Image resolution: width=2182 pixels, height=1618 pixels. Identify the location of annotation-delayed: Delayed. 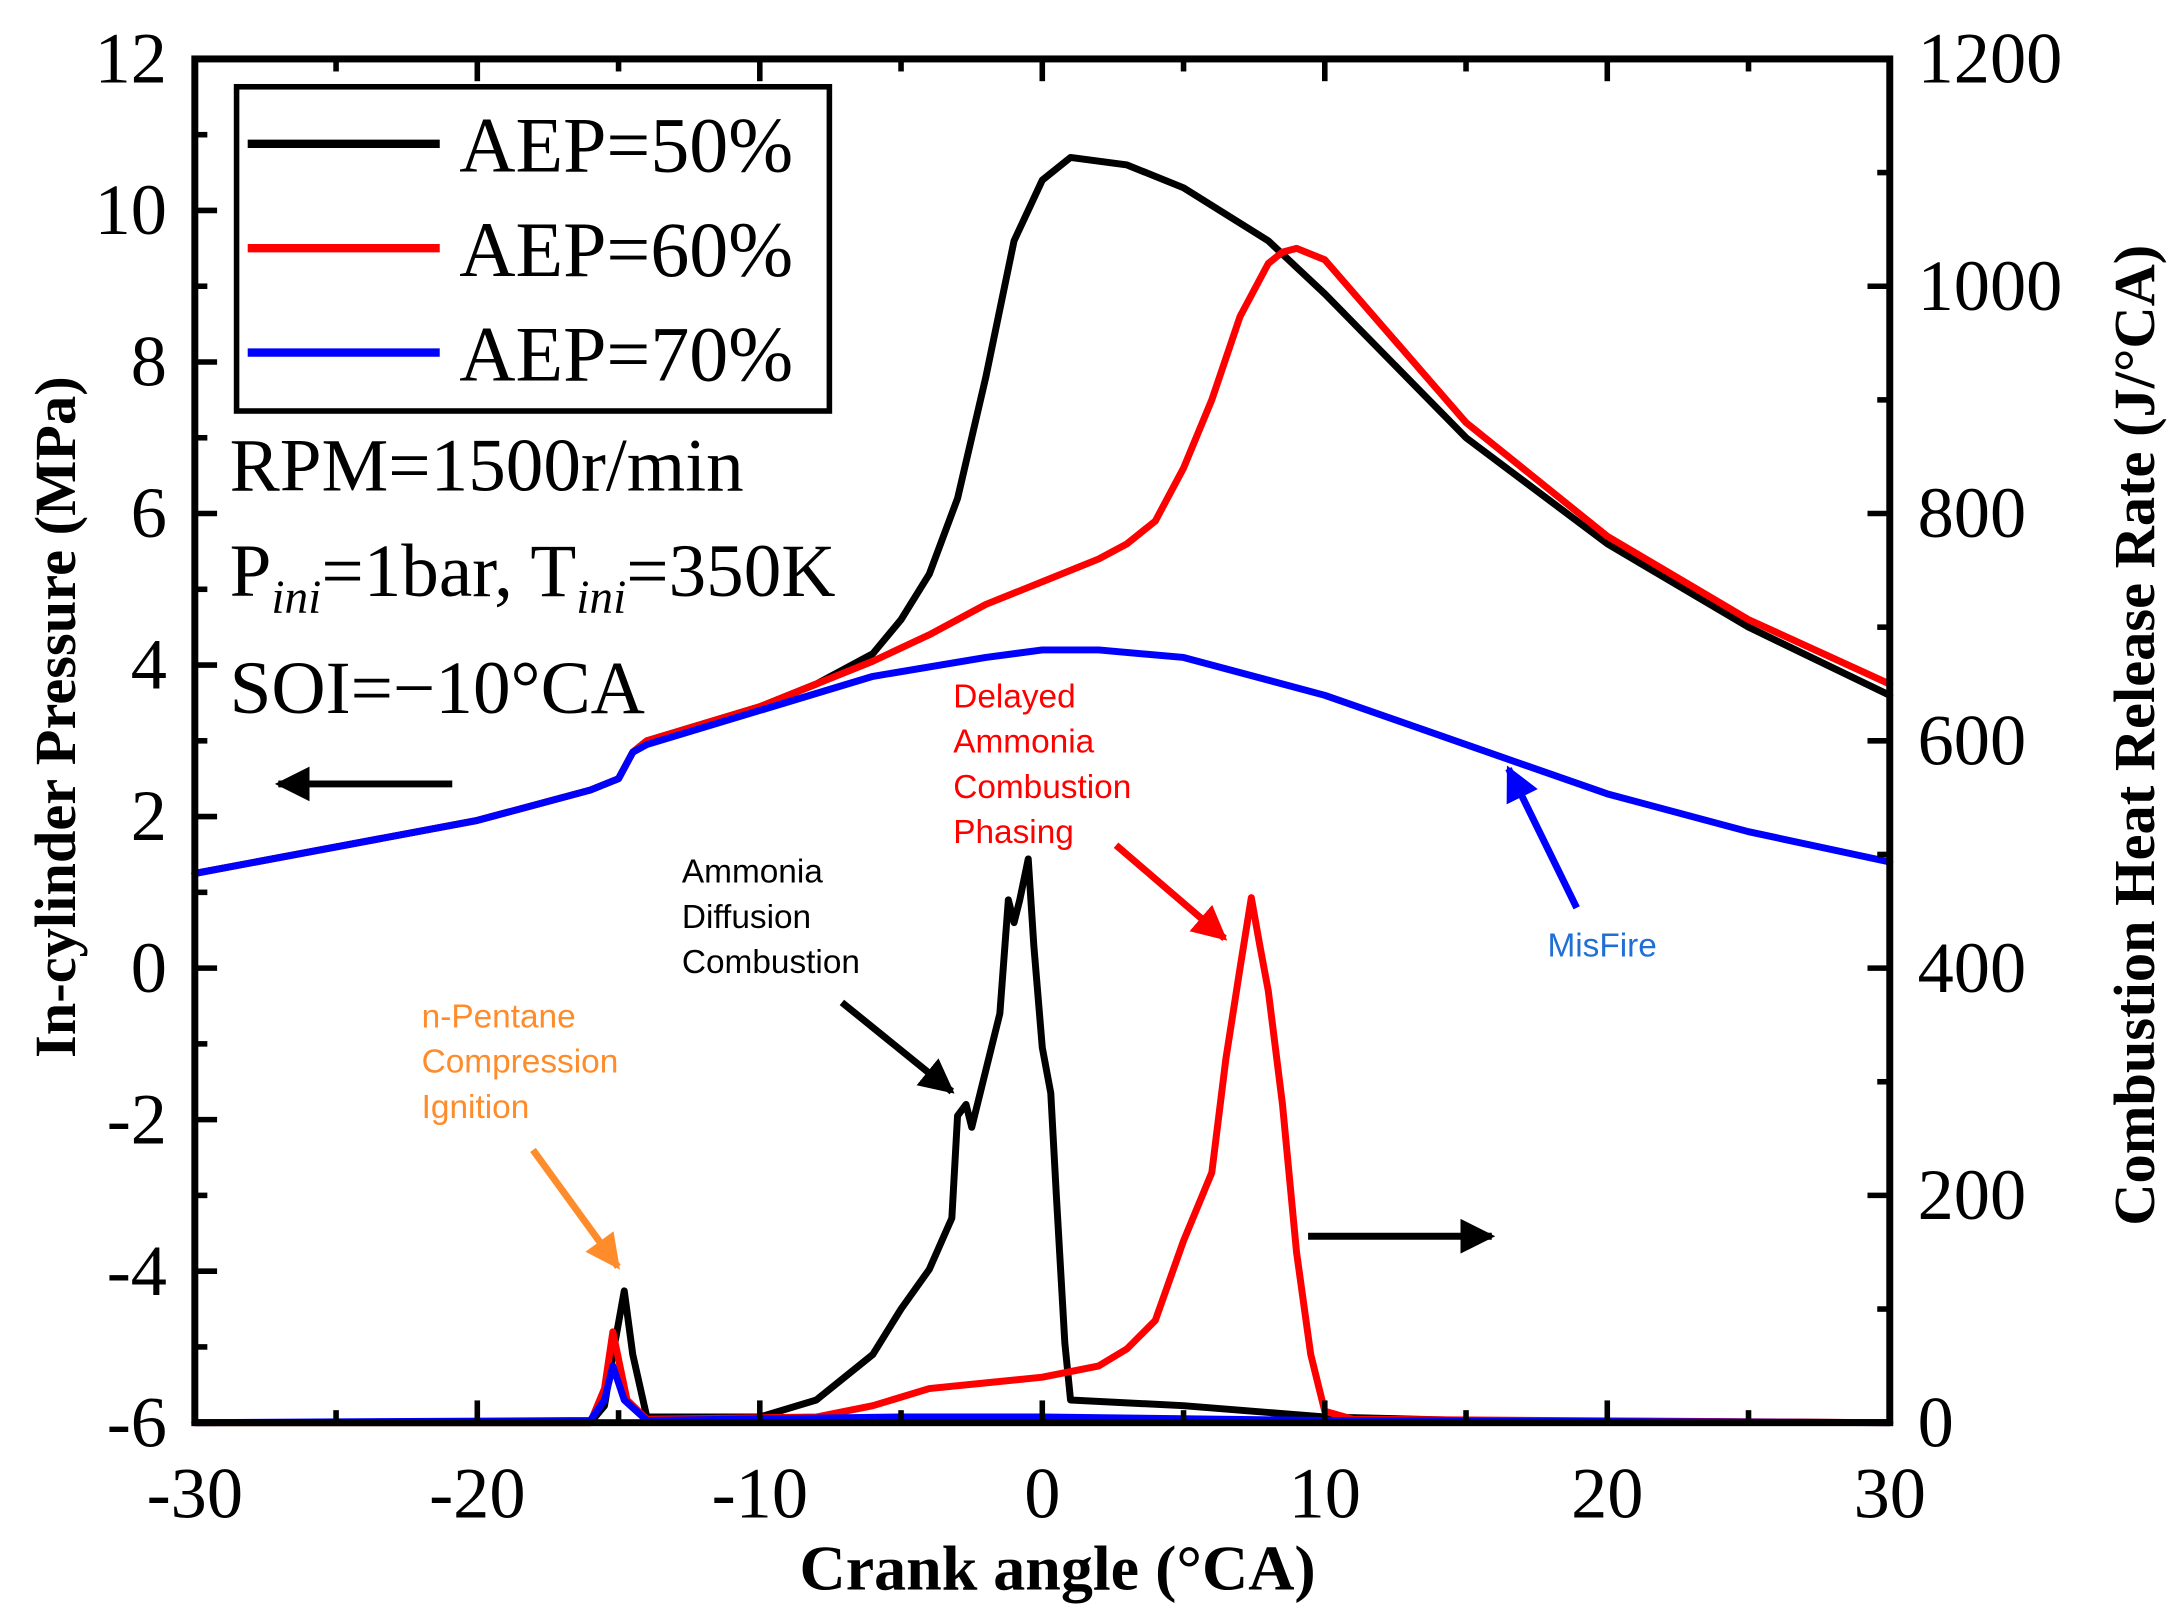
(1014, 696).